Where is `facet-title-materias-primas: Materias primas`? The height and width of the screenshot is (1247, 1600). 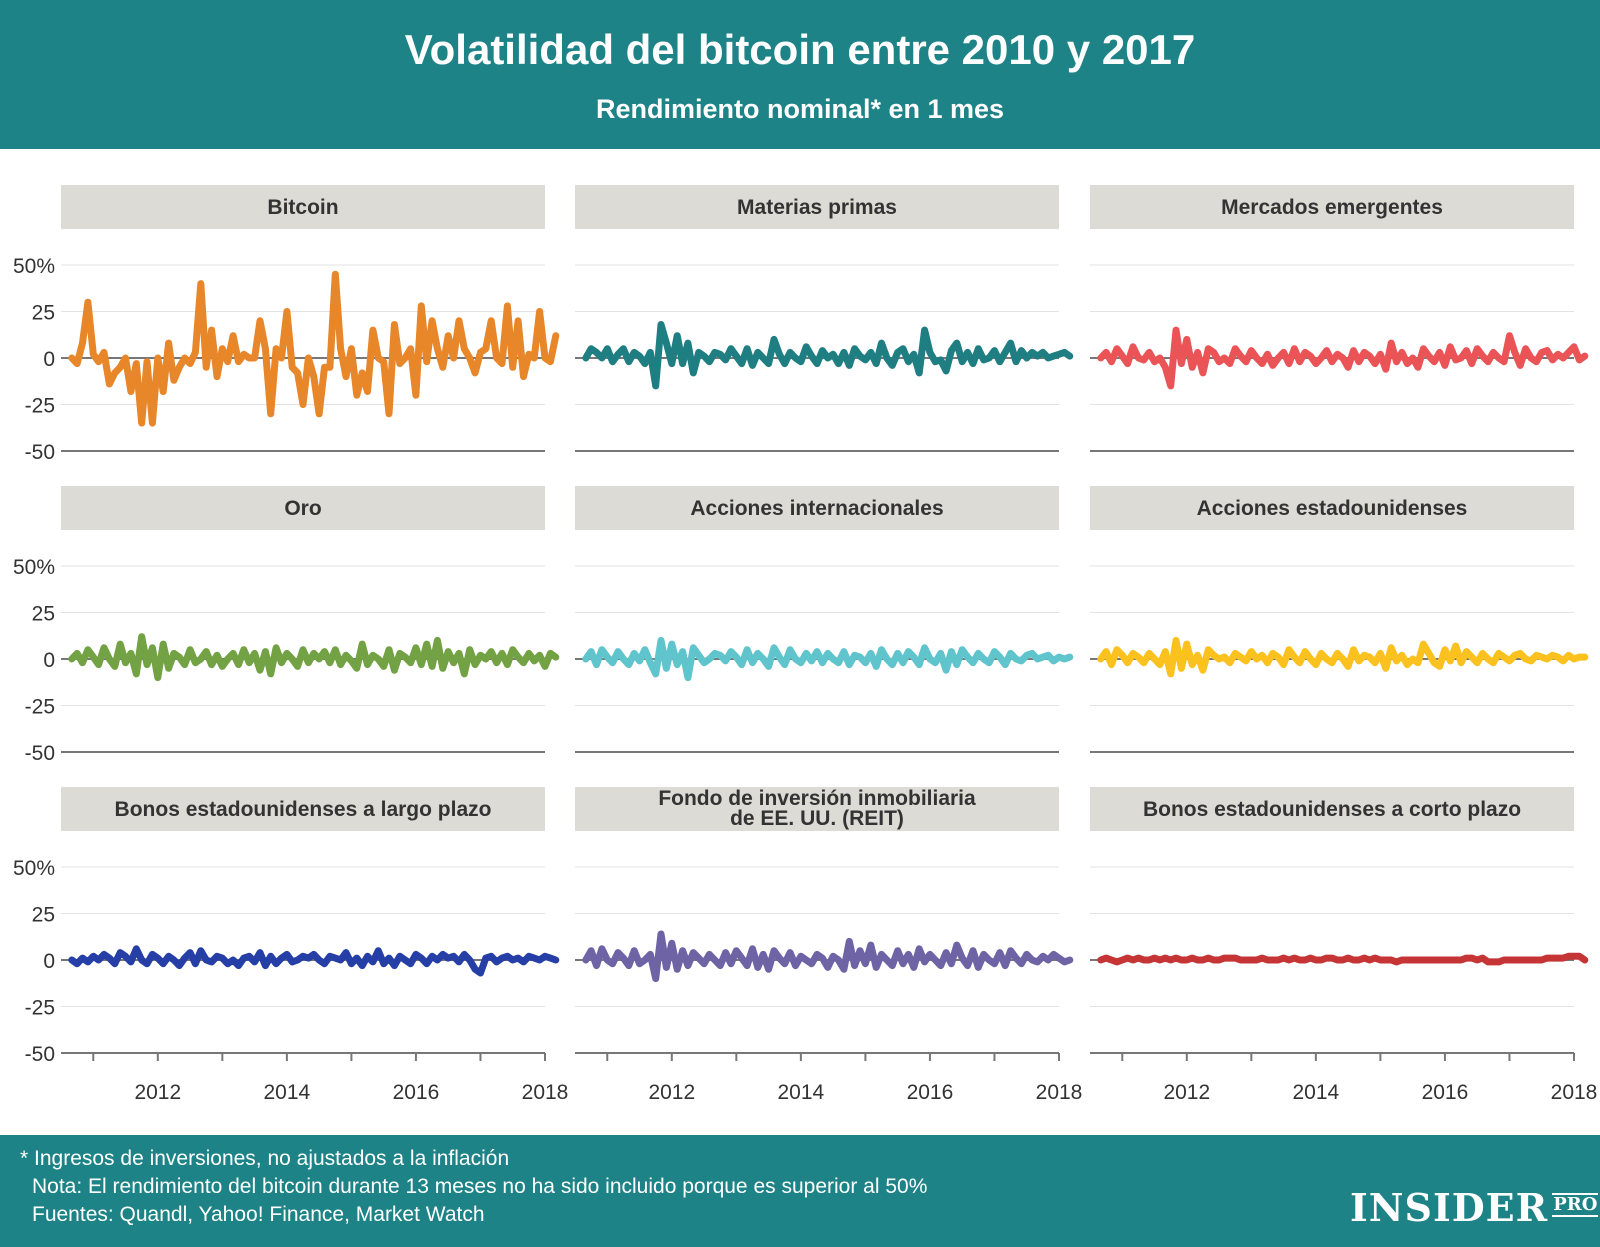
facet-title-materias-primas: Materias primas is located at coordinates (817, 207).